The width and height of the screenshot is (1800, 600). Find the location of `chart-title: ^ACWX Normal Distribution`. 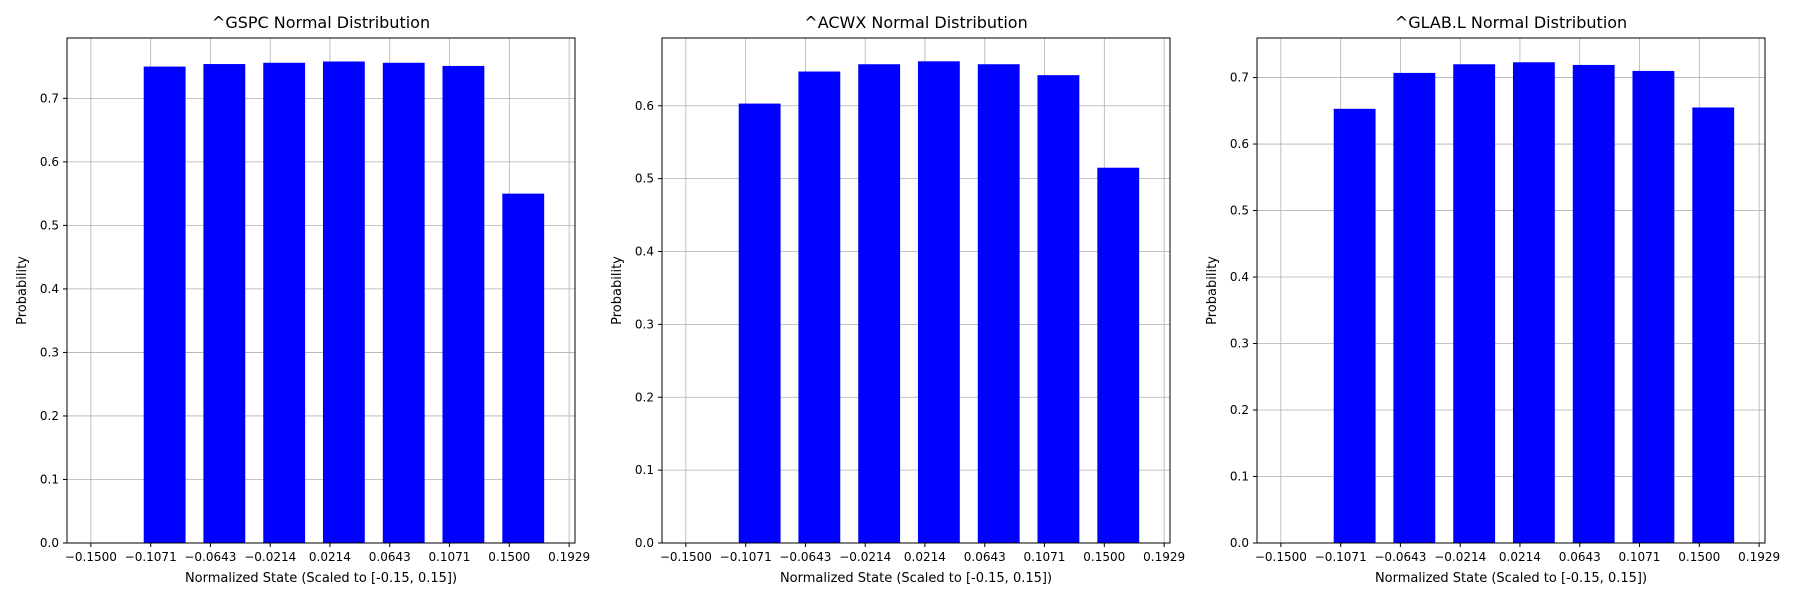

chart-title: ^ACWX Normal Distribution is located at coordinates (915, 22).